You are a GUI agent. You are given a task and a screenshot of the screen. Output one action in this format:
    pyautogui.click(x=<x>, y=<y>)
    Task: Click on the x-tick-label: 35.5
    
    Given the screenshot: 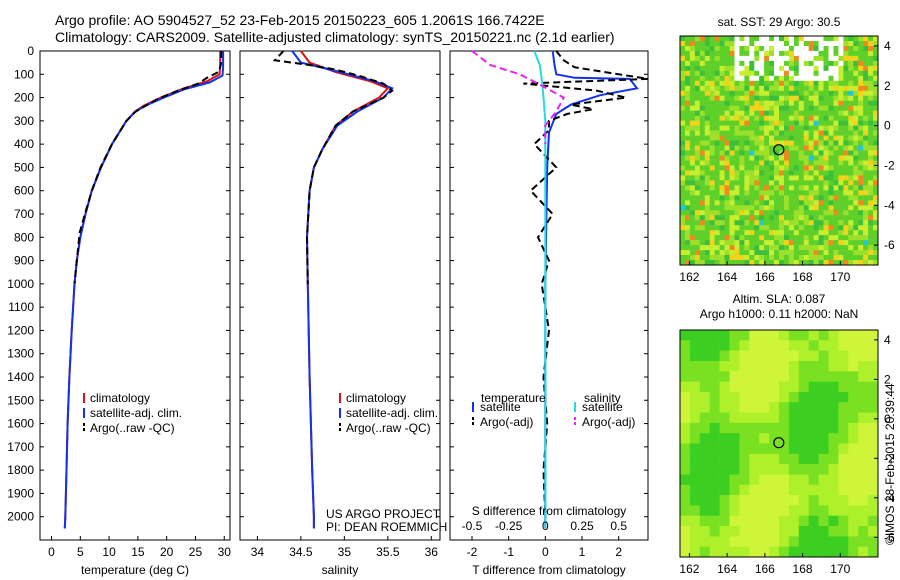 What is the action you would take?
    pyautogui.click(x=388, y=552)
    